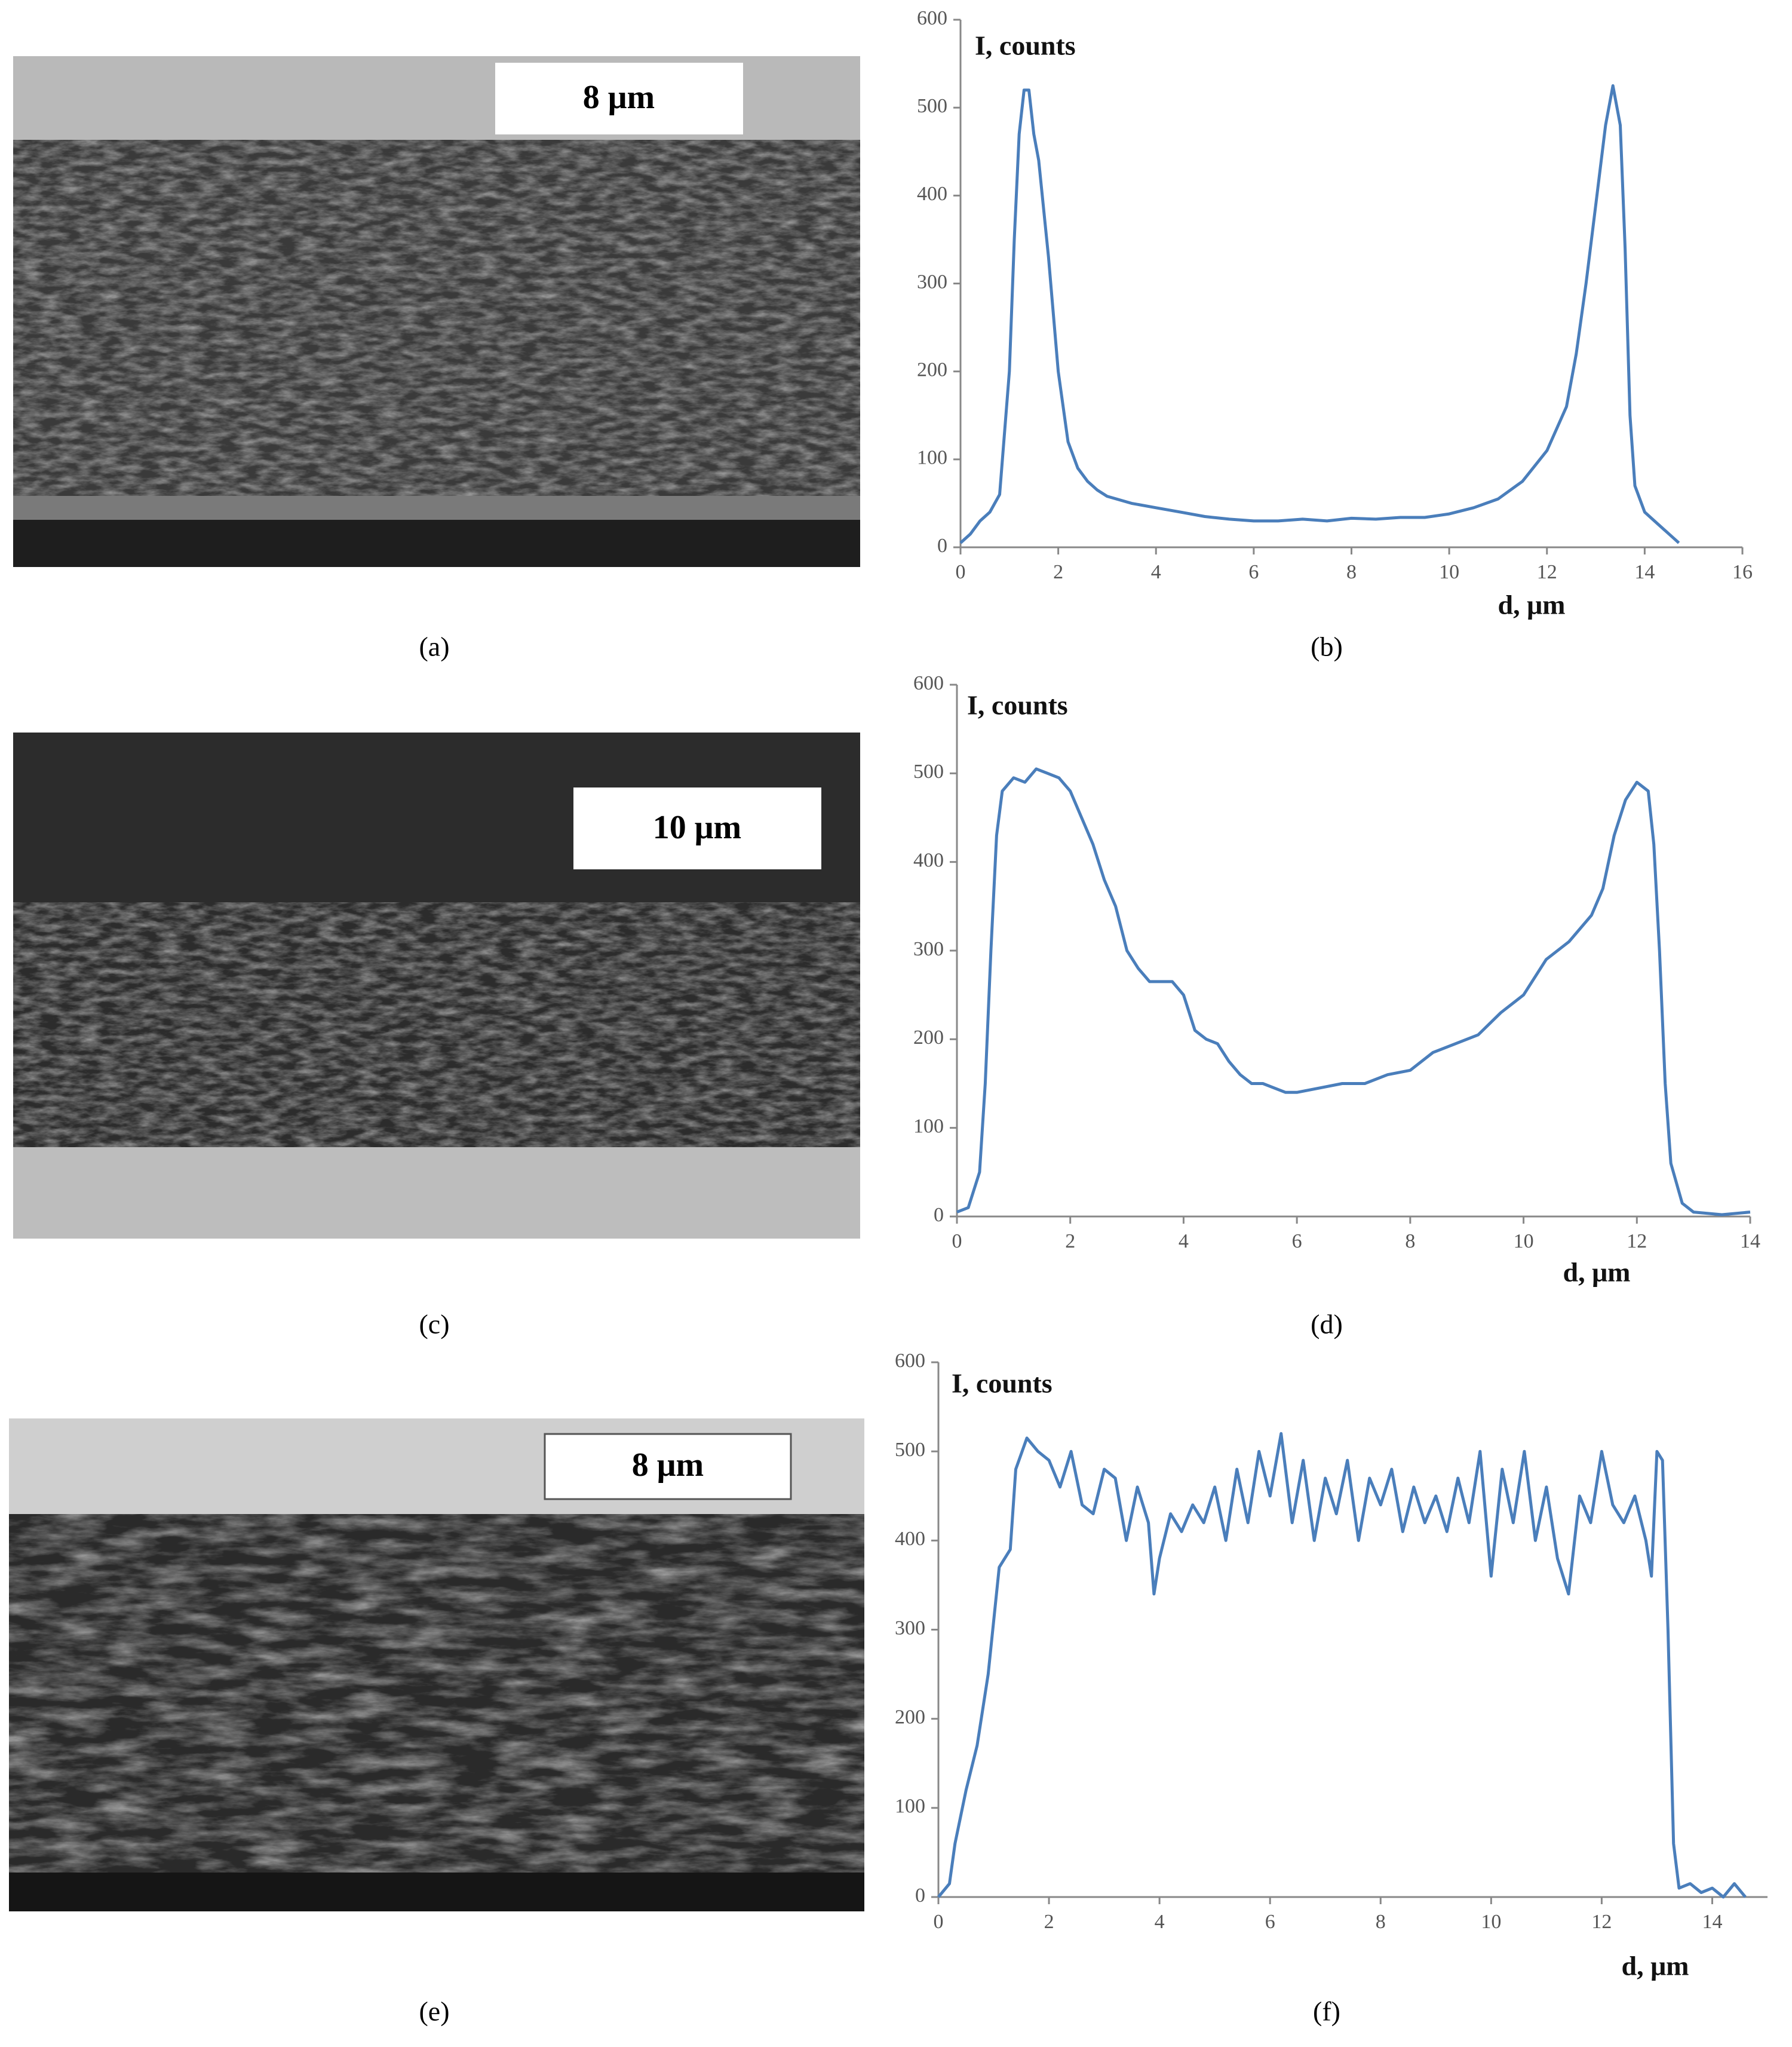 The height and width of the screenshot is (2047, 1792). Describe the element at coordinates (1326, 2011) in the screenshot. I see `panel-label: (f)` at that location.